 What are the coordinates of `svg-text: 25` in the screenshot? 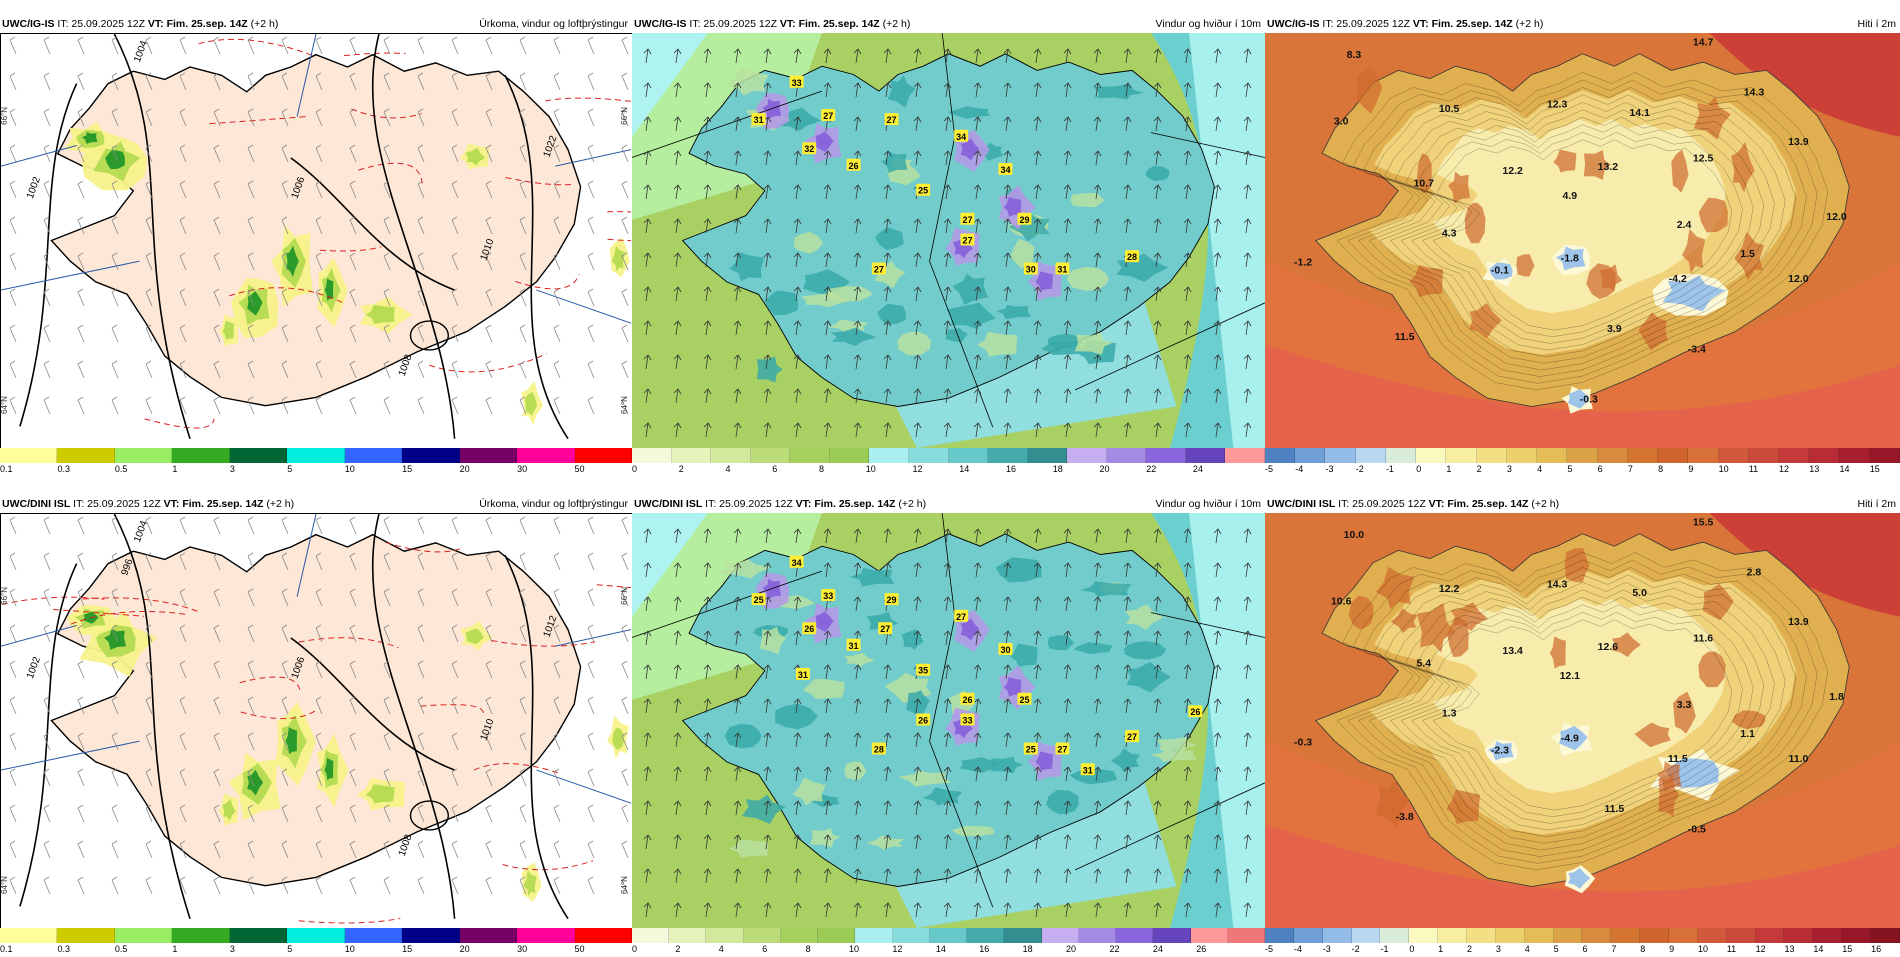 It's located at (923, 191).